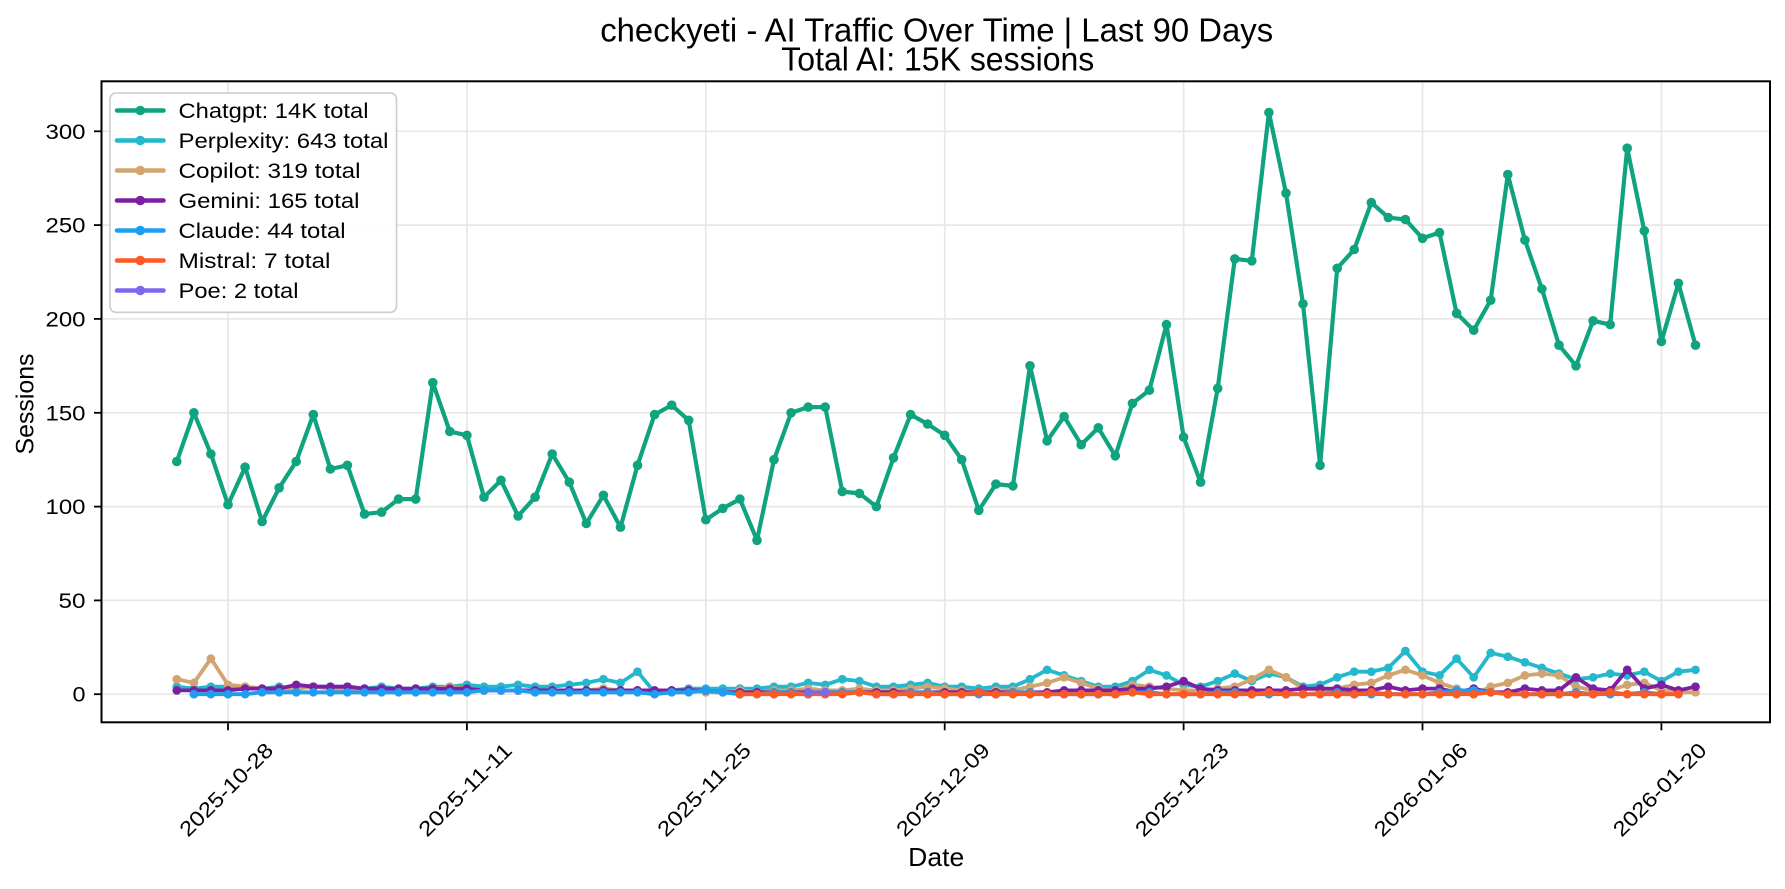  Describe the element at coordinates (26, 404) in the screenshot. I see `svg-text: Sessions` at that location.